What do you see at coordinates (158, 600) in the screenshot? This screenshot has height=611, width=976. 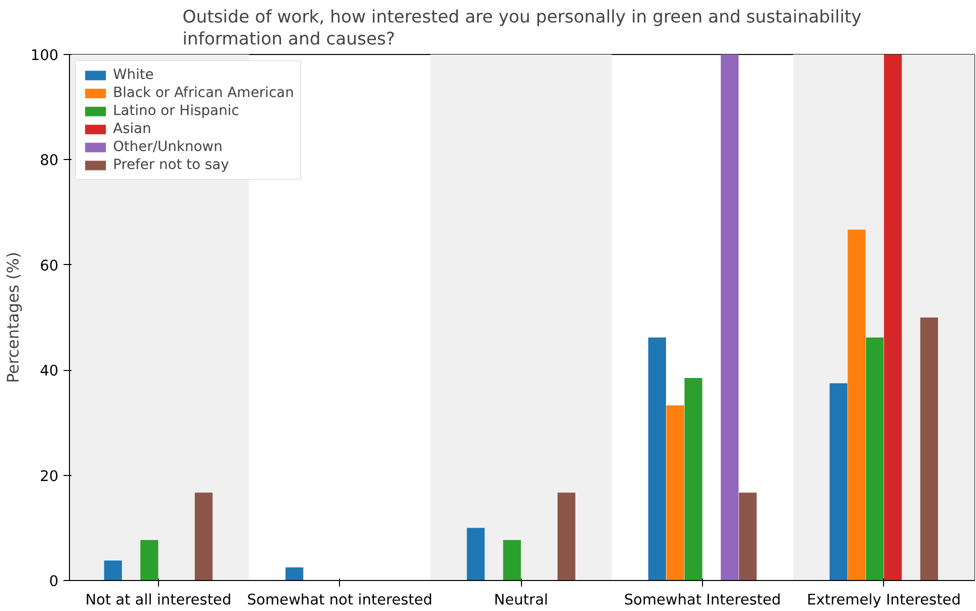 I see `x-tick-label: Not at all interested` at bounding box center [158, 600].